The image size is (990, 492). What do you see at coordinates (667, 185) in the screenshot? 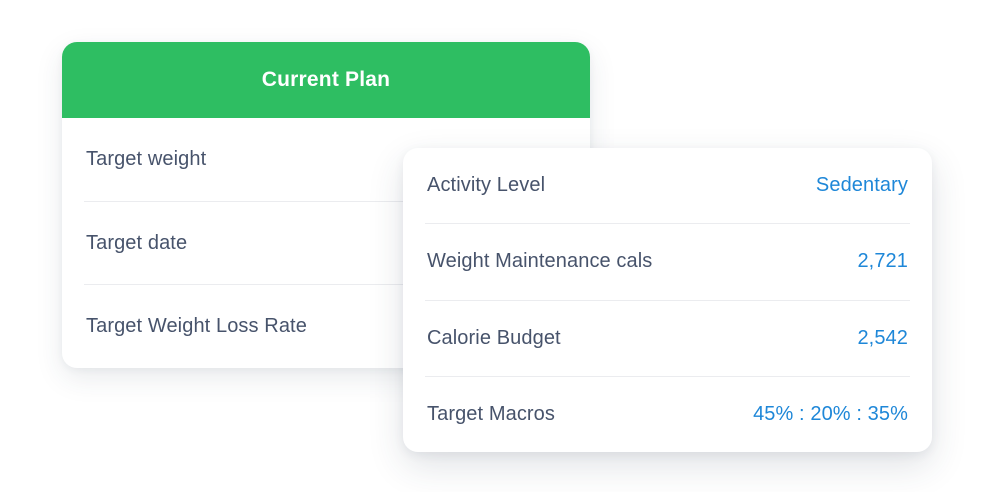
I see `row-activity-level: Activity Level Sedentary` at bounding box center [667, 185].